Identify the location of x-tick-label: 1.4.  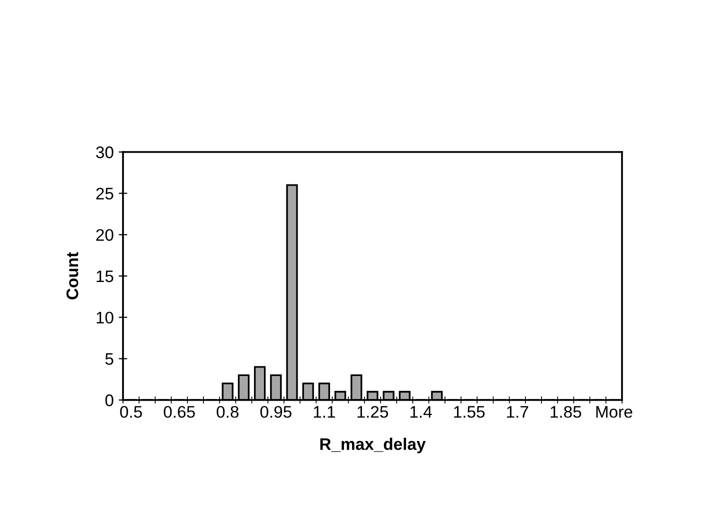
(421, 412).